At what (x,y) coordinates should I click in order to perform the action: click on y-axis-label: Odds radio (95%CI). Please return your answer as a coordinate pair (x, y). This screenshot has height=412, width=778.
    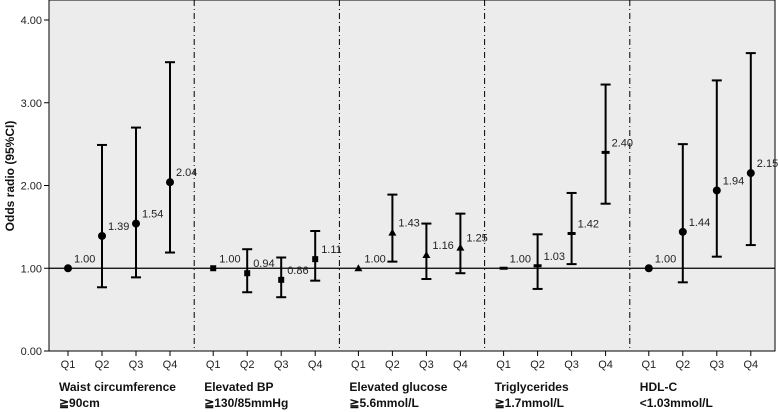
    Looking at the image, I should click on (10, 176).